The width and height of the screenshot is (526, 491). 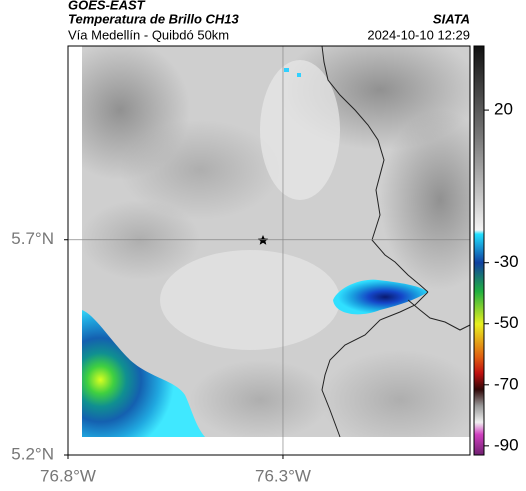 I want to click on colorbar, so click(x=479, y=250).